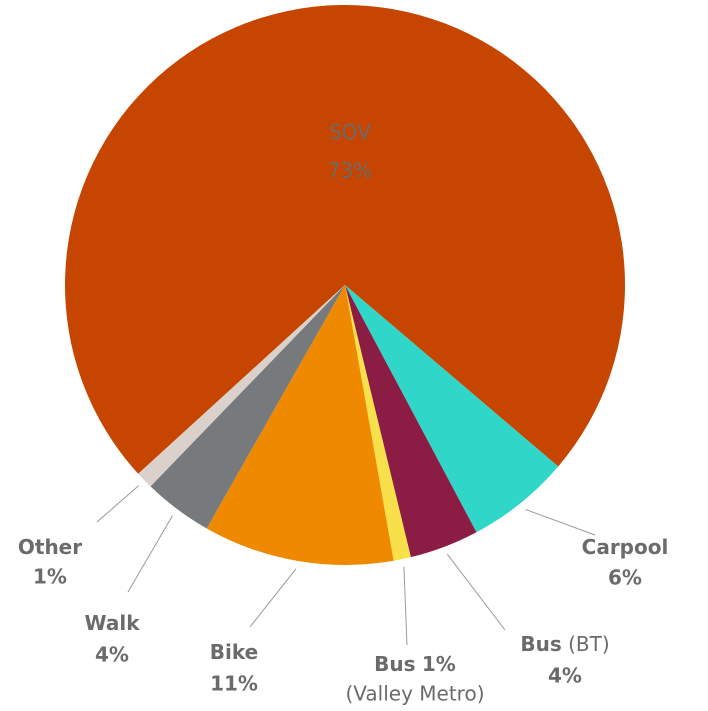 The image size is (708, 711). I want to click on value-label: 73%, so click(350, 171).